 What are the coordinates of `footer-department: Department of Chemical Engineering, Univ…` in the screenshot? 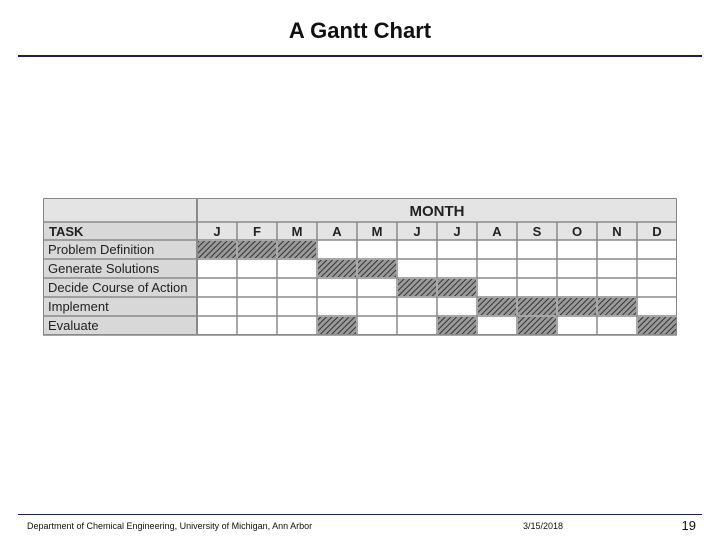 It's located at (170, 526).